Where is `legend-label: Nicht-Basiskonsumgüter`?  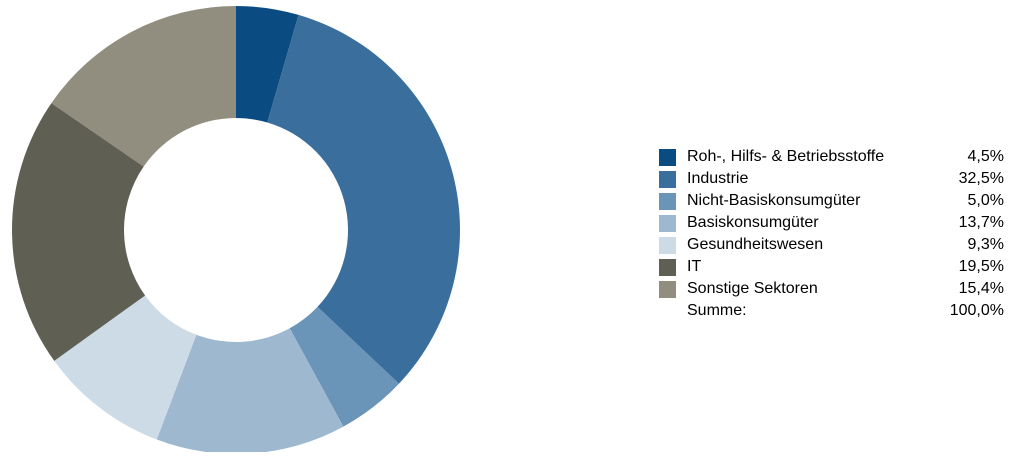
legend-label: Nicht-Basiskonsumgüter is located at coordinates (774, 200).